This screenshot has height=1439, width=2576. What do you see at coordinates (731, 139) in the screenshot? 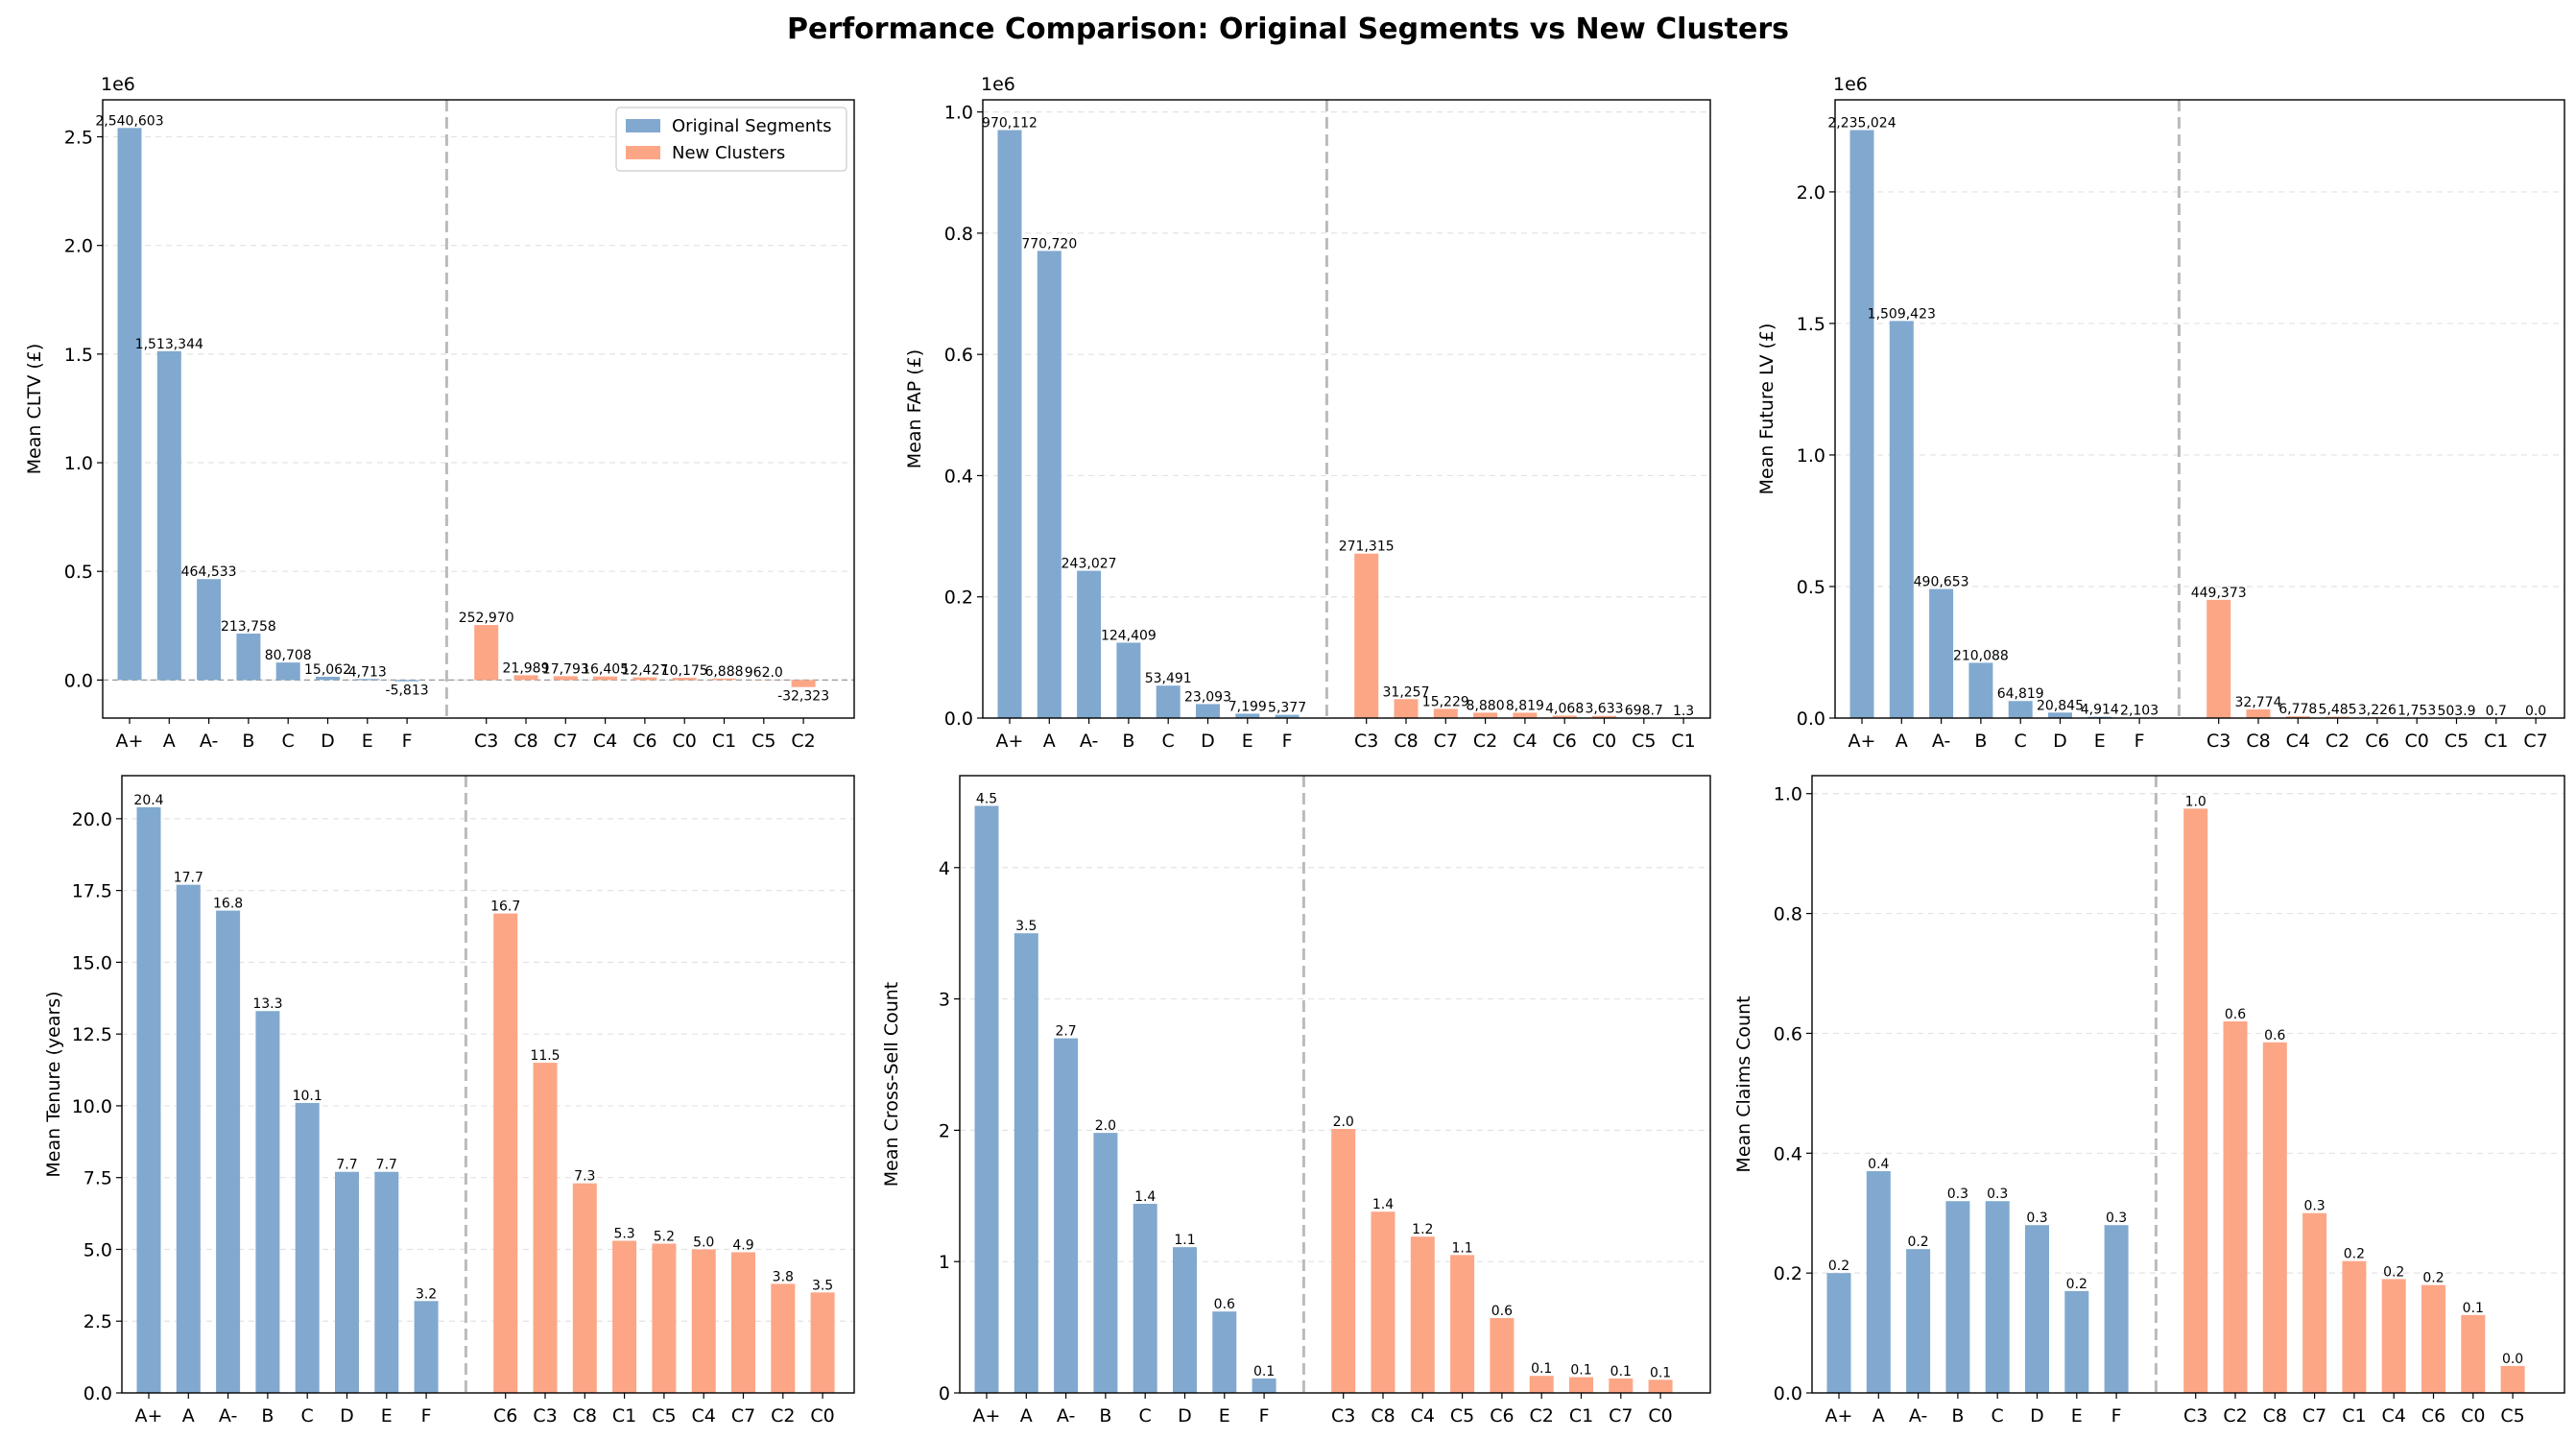
I see `legend-box` at bounding box center [731, 139].